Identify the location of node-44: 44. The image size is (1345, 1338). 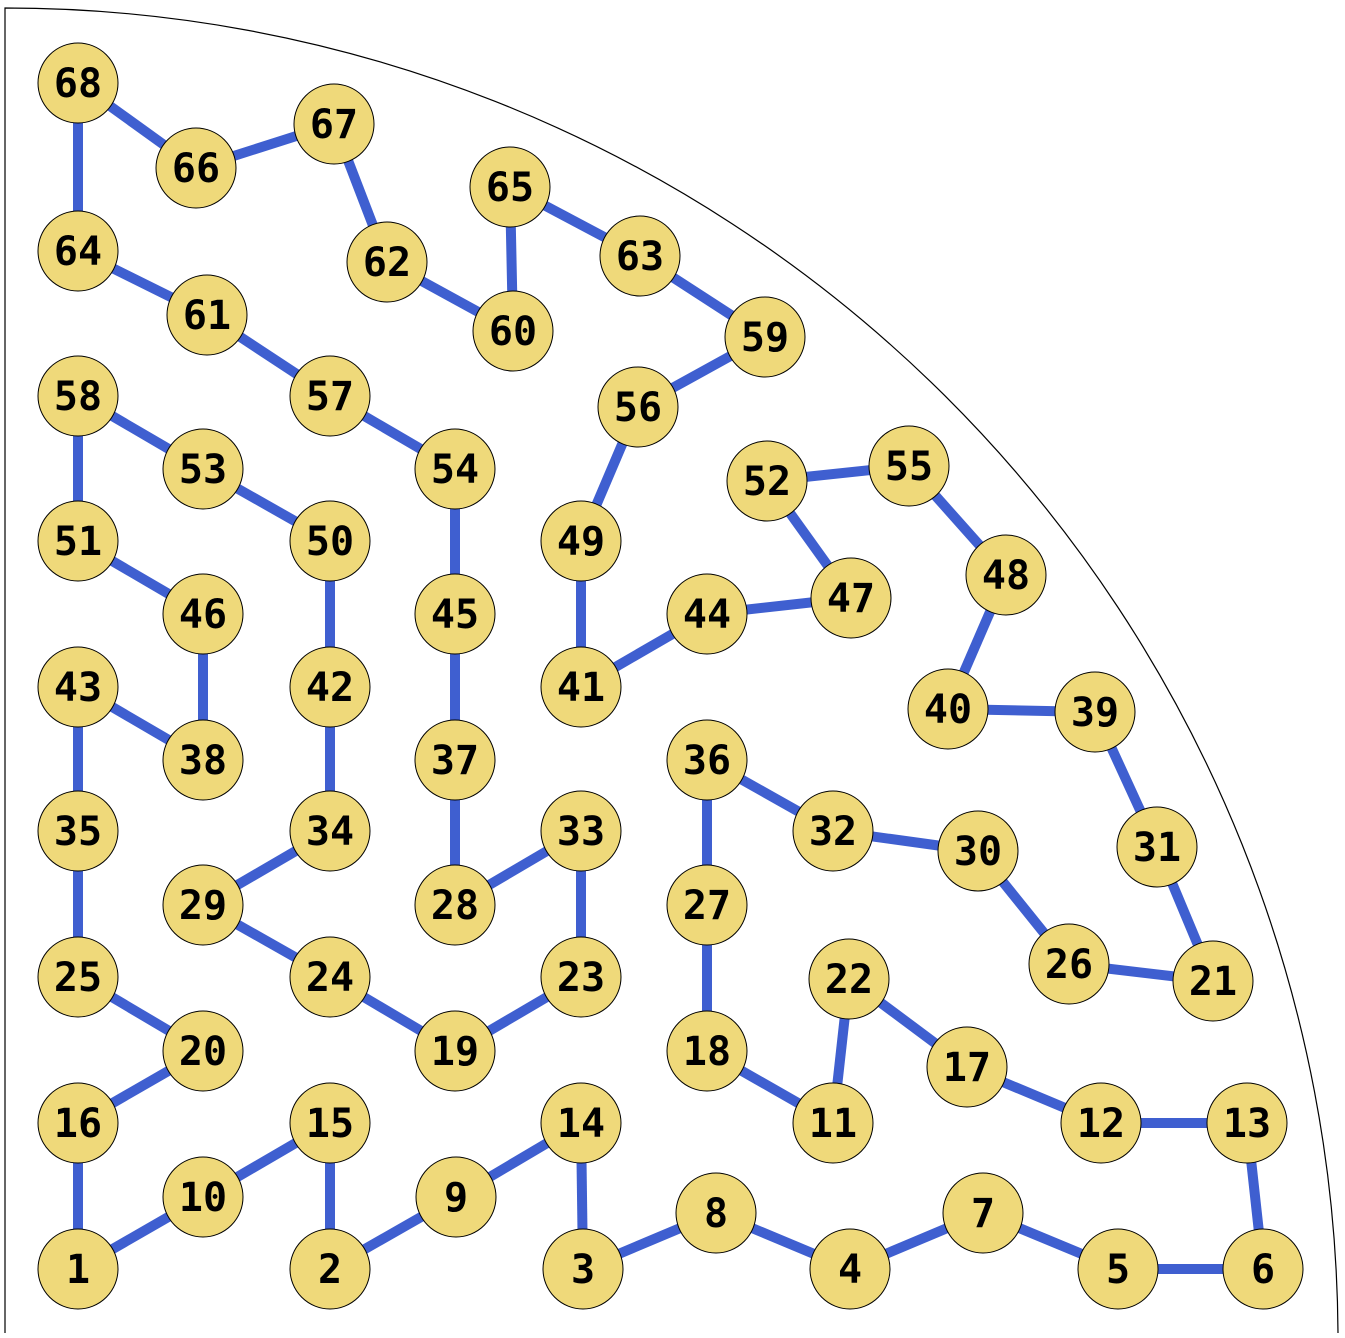
(707, 614).